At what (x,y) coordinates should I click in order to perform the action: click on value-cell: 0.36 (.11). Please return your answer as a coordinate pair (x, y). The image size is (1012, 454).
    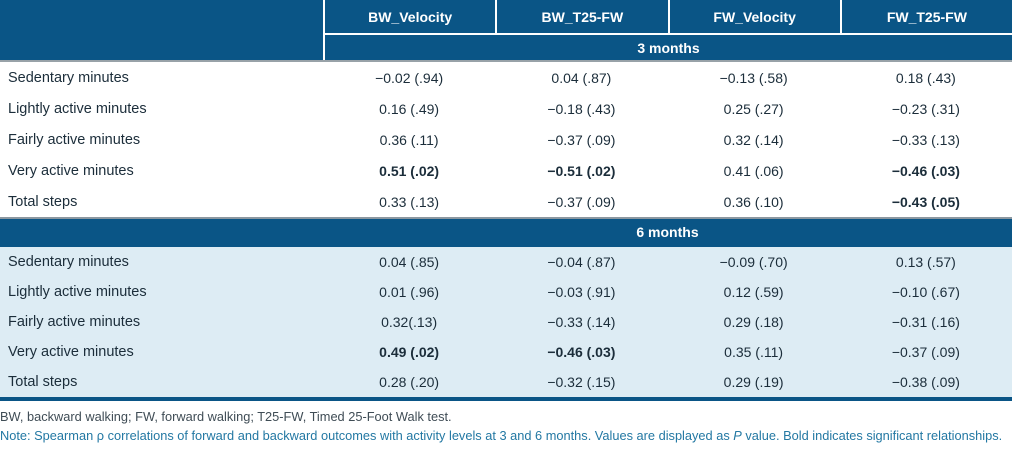
    Looking at the image, I should click on (409, 139).